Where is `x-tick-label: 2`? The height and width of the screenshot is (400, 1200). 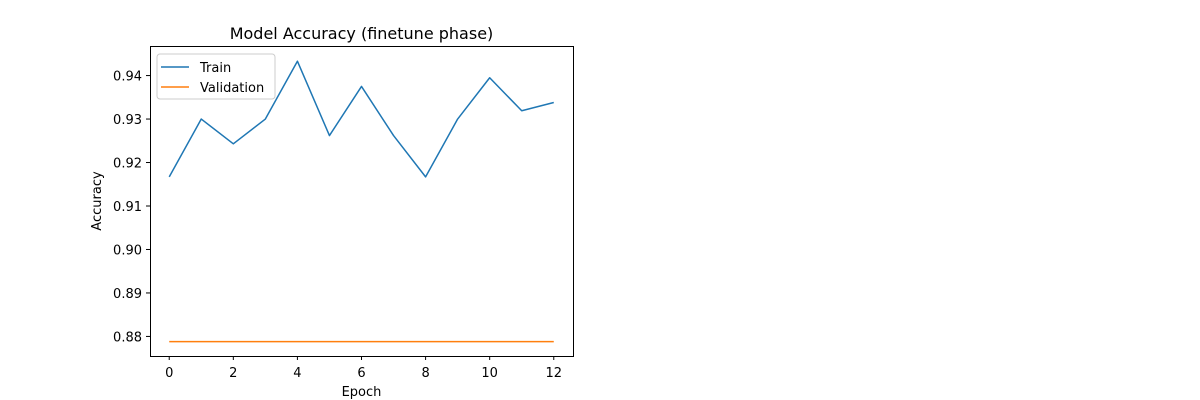 x-tick-label: 2 is located at coordinates (233, 373).